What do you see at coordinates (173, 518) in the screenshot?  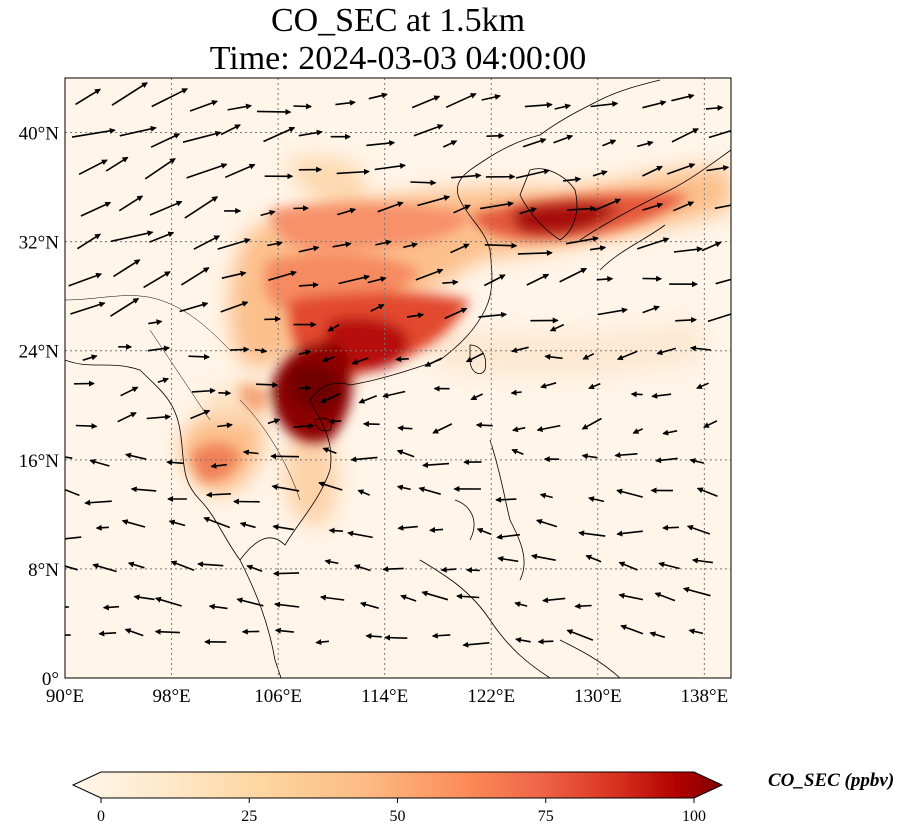 I see `coastline-mainland-southeast-asia` at bounding box center [173, 518].